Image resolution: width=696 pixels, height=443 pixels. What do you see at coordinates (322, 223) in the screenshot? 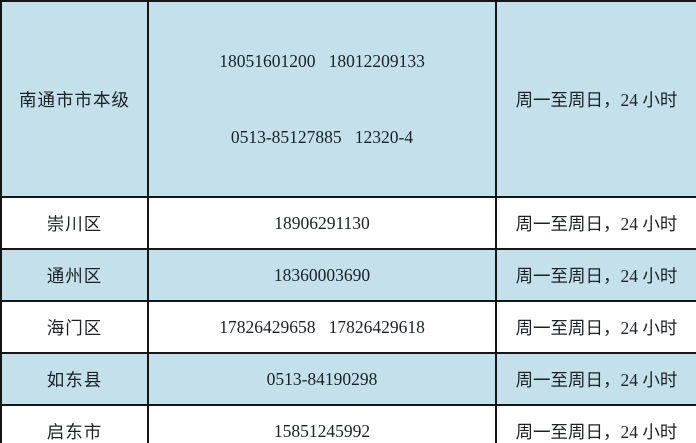
I see `phone-cell: 18906291130` at bounding box center [322, 223].